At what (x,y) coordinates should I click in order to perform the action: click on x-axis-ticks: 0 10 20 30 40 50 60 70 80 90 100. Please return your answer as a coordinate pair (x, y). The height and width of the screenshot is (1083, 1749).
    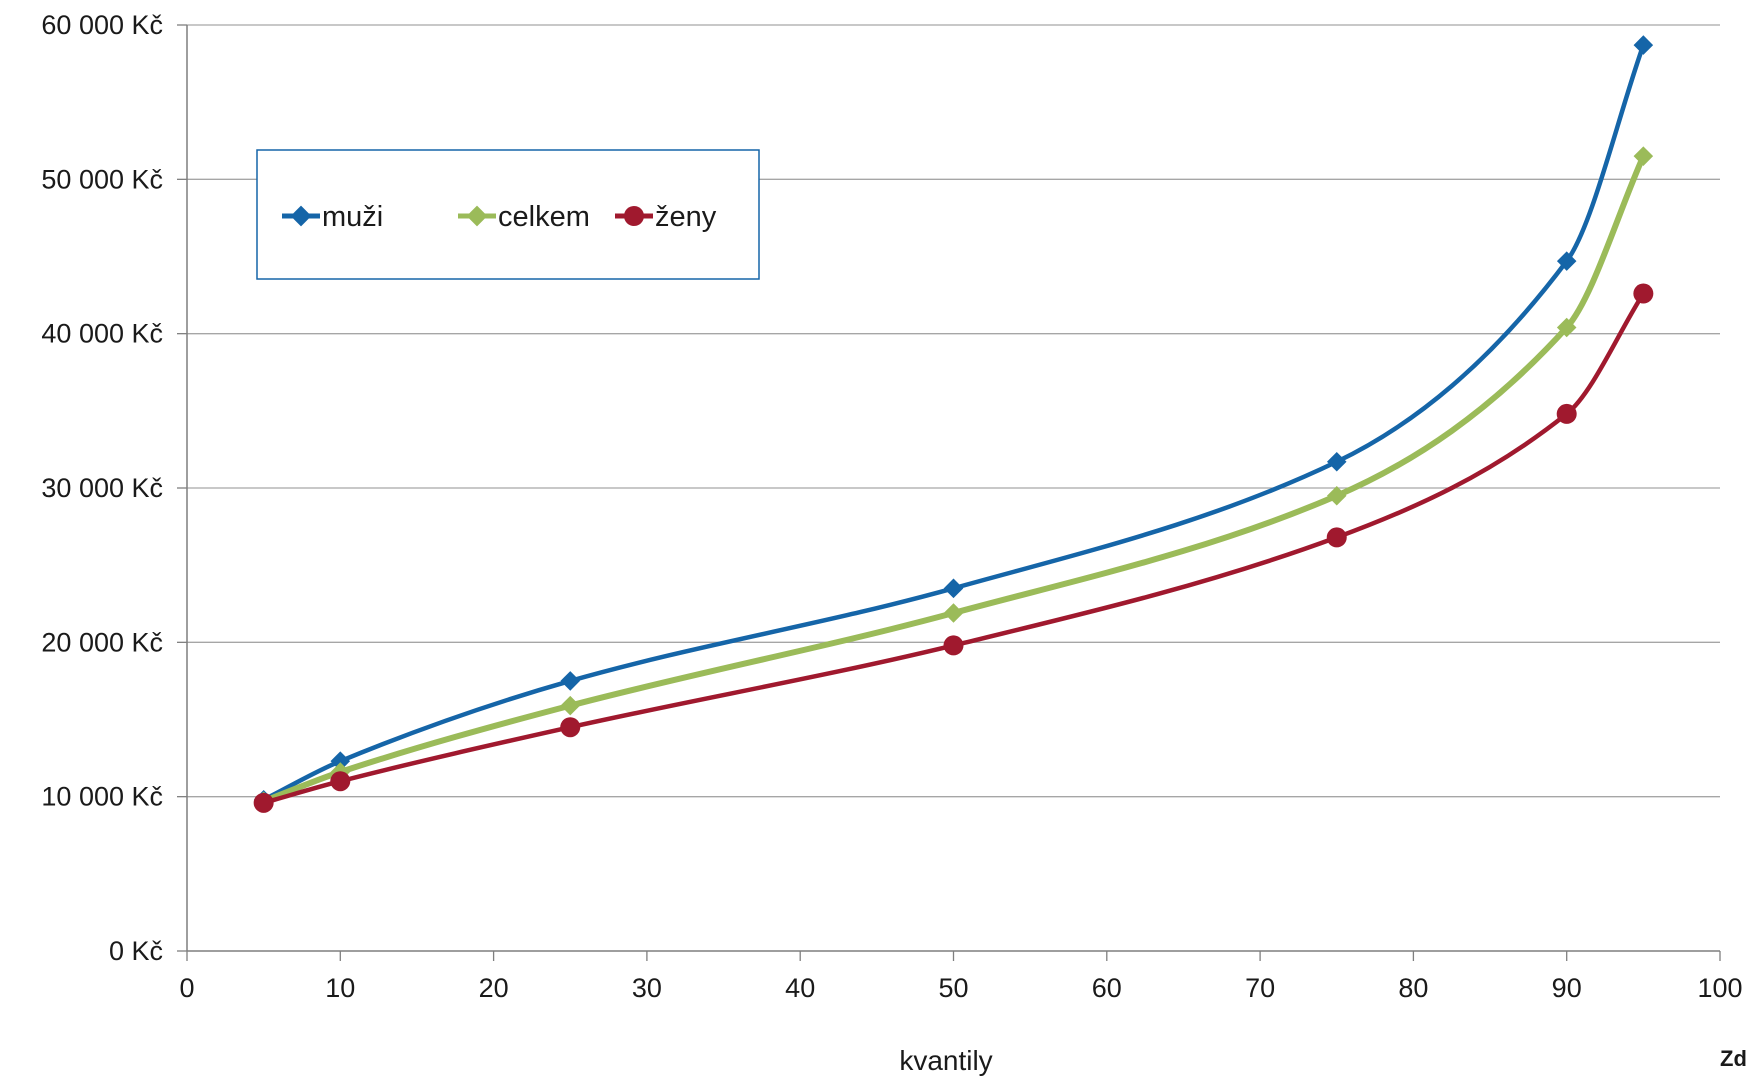
    Looking at the image, I should click on (960, 988).